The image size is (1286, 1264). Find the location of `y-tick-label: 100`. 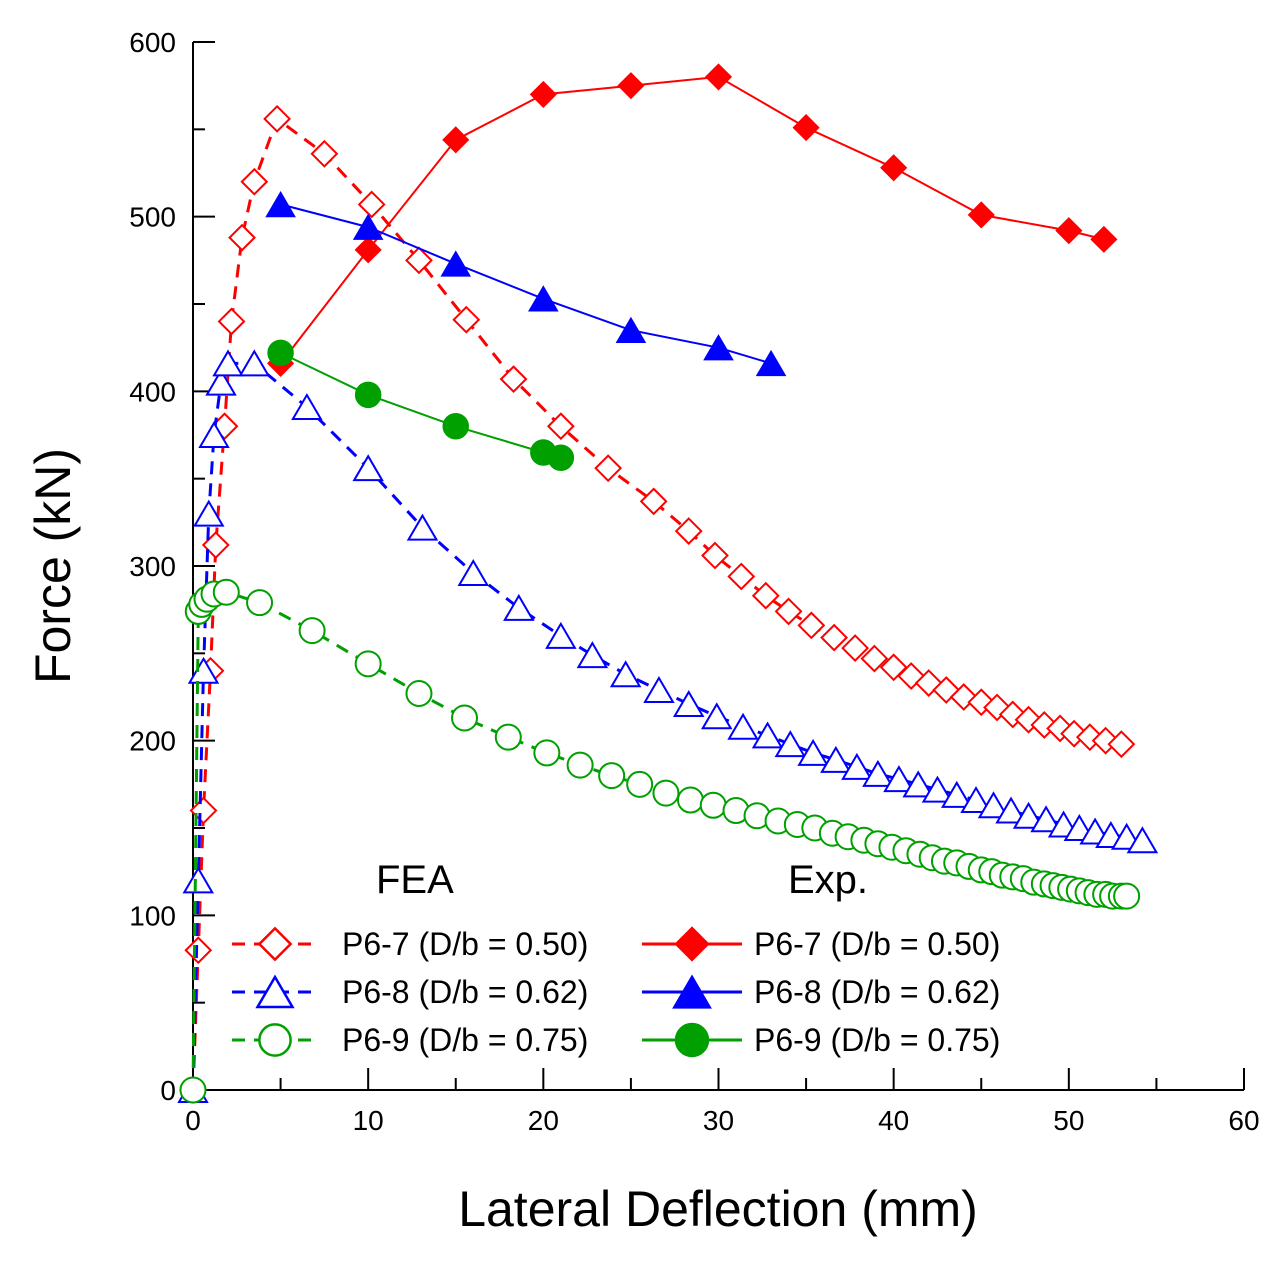

y-tick-label: 100 is located at coordinates (152, 915).